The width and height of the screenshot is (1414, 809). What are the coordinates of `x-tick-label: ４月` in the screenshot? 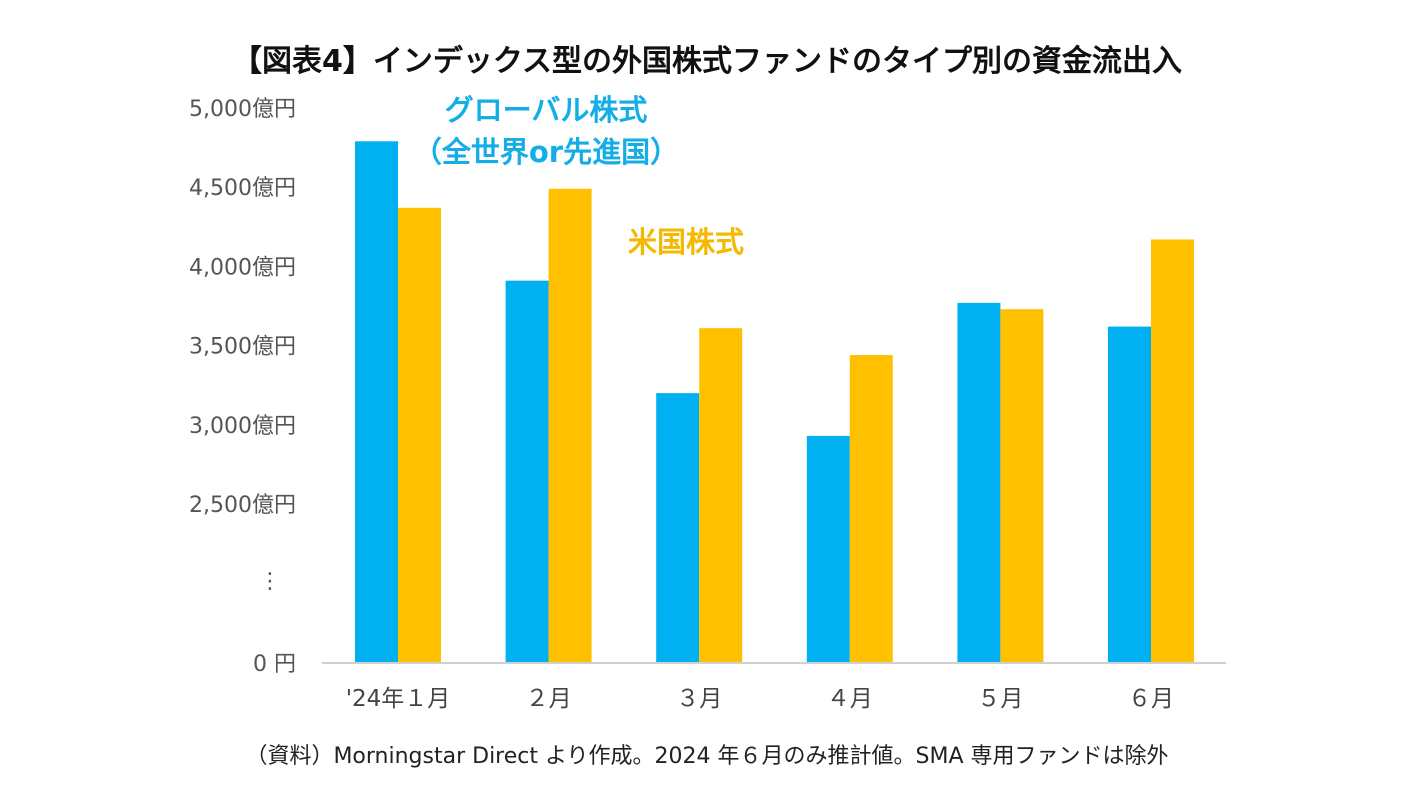 It's located at (850, 699).